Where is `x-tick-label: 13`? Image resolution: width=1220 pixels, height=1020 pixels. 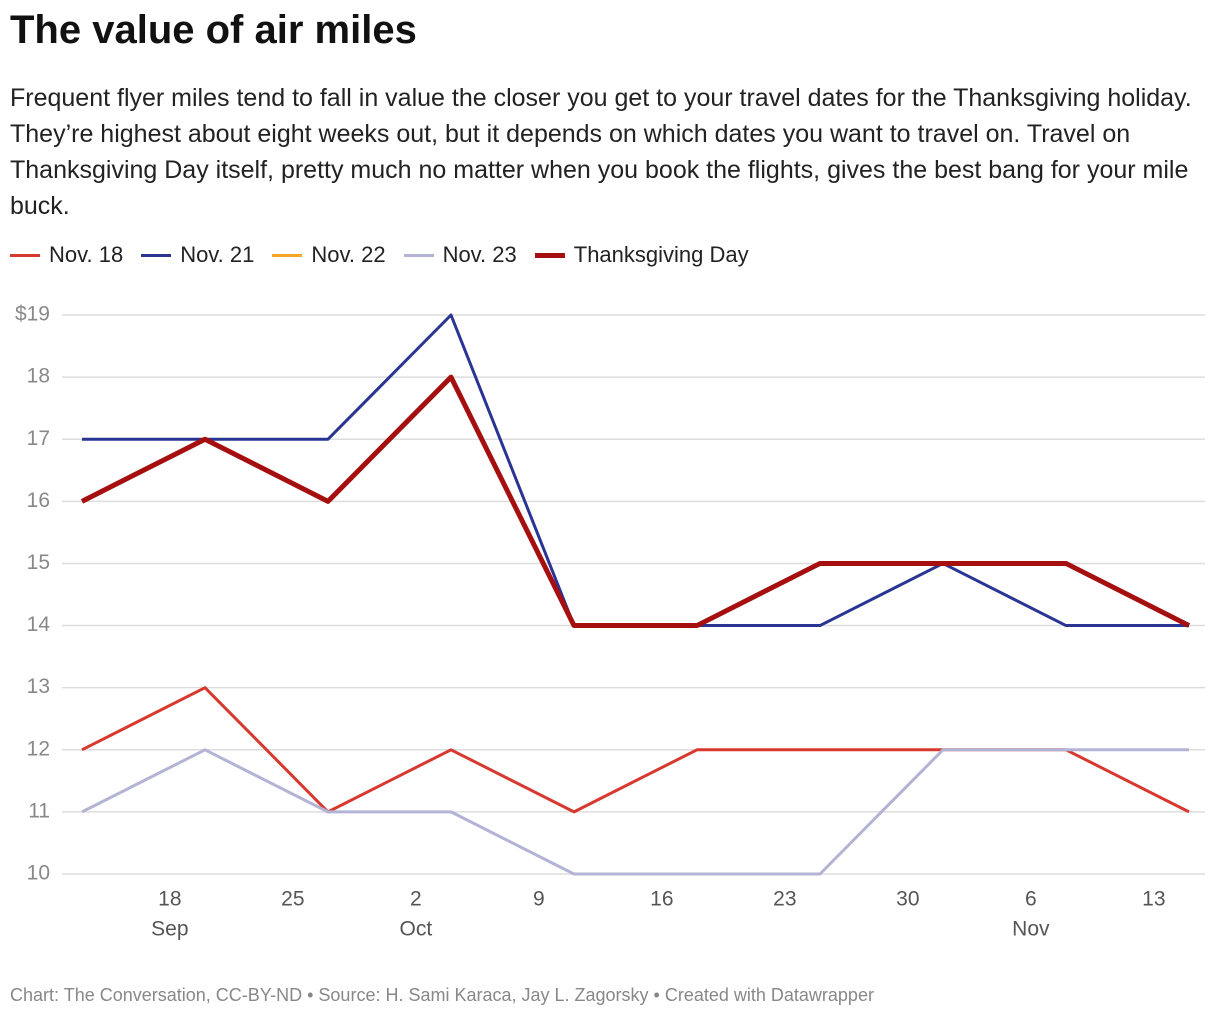
x-tick-label: 13 is located at coordinates (1153, 899).